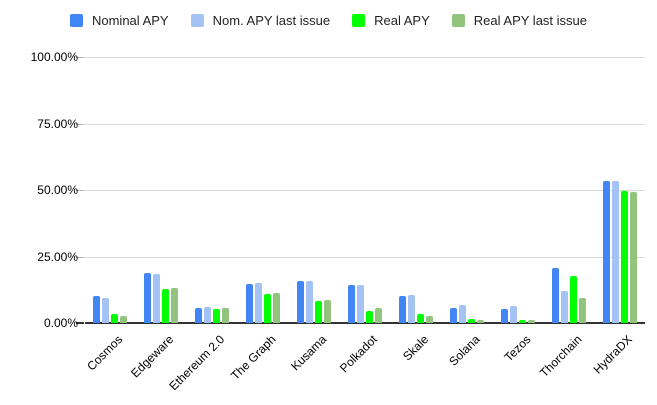 Image resolution: width=657 pixels, height=405 pixels. What do you see at coordinates (207, 315) in the screenshot?
I see `bar-ethereum-2-0-nom-apy-last-issue` at bounding box center [207, 315].